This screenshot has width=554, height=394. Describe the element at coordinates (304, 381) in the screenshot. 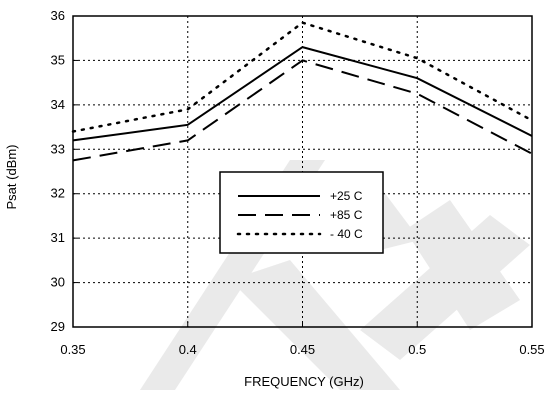

I see `x-axis-label: FREQUENCY (GHz)` at that location.